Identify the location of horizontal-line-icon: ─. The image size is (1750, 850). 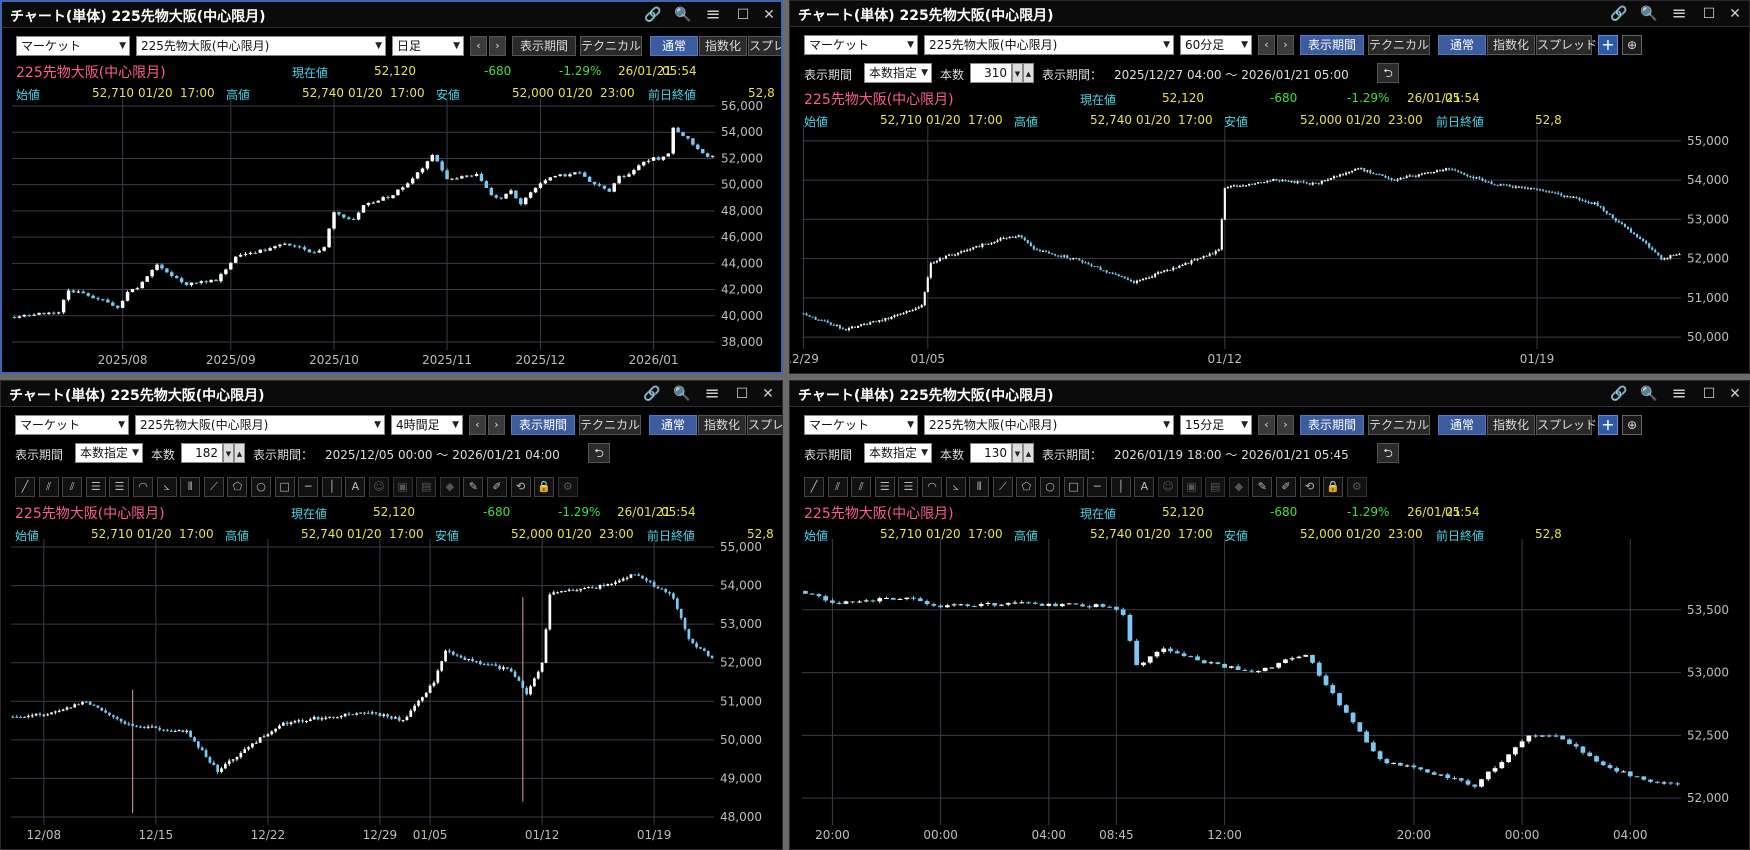
(308, 487).